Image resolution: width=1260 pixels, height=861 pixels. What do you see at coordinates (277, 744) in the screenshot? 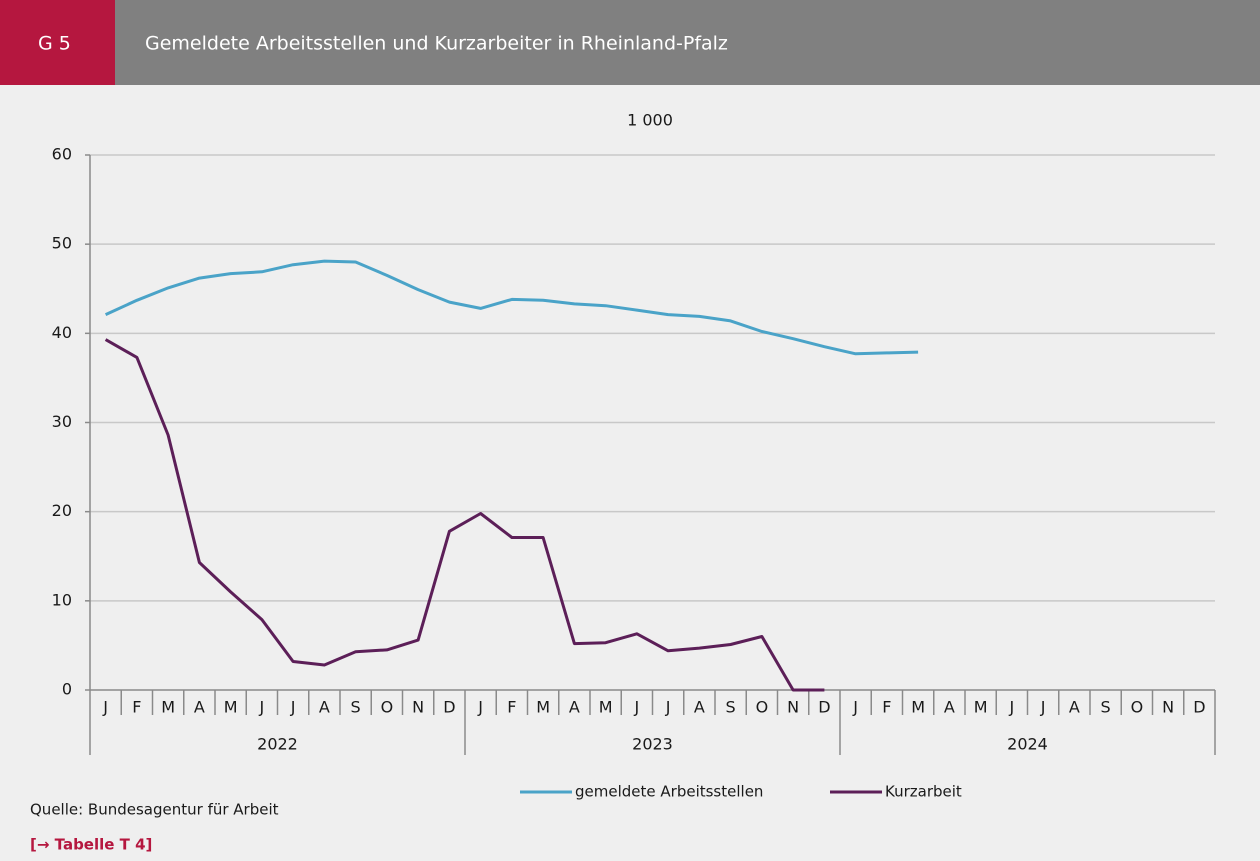
I see `year-label: 2022` at bounding box center [277, 744].